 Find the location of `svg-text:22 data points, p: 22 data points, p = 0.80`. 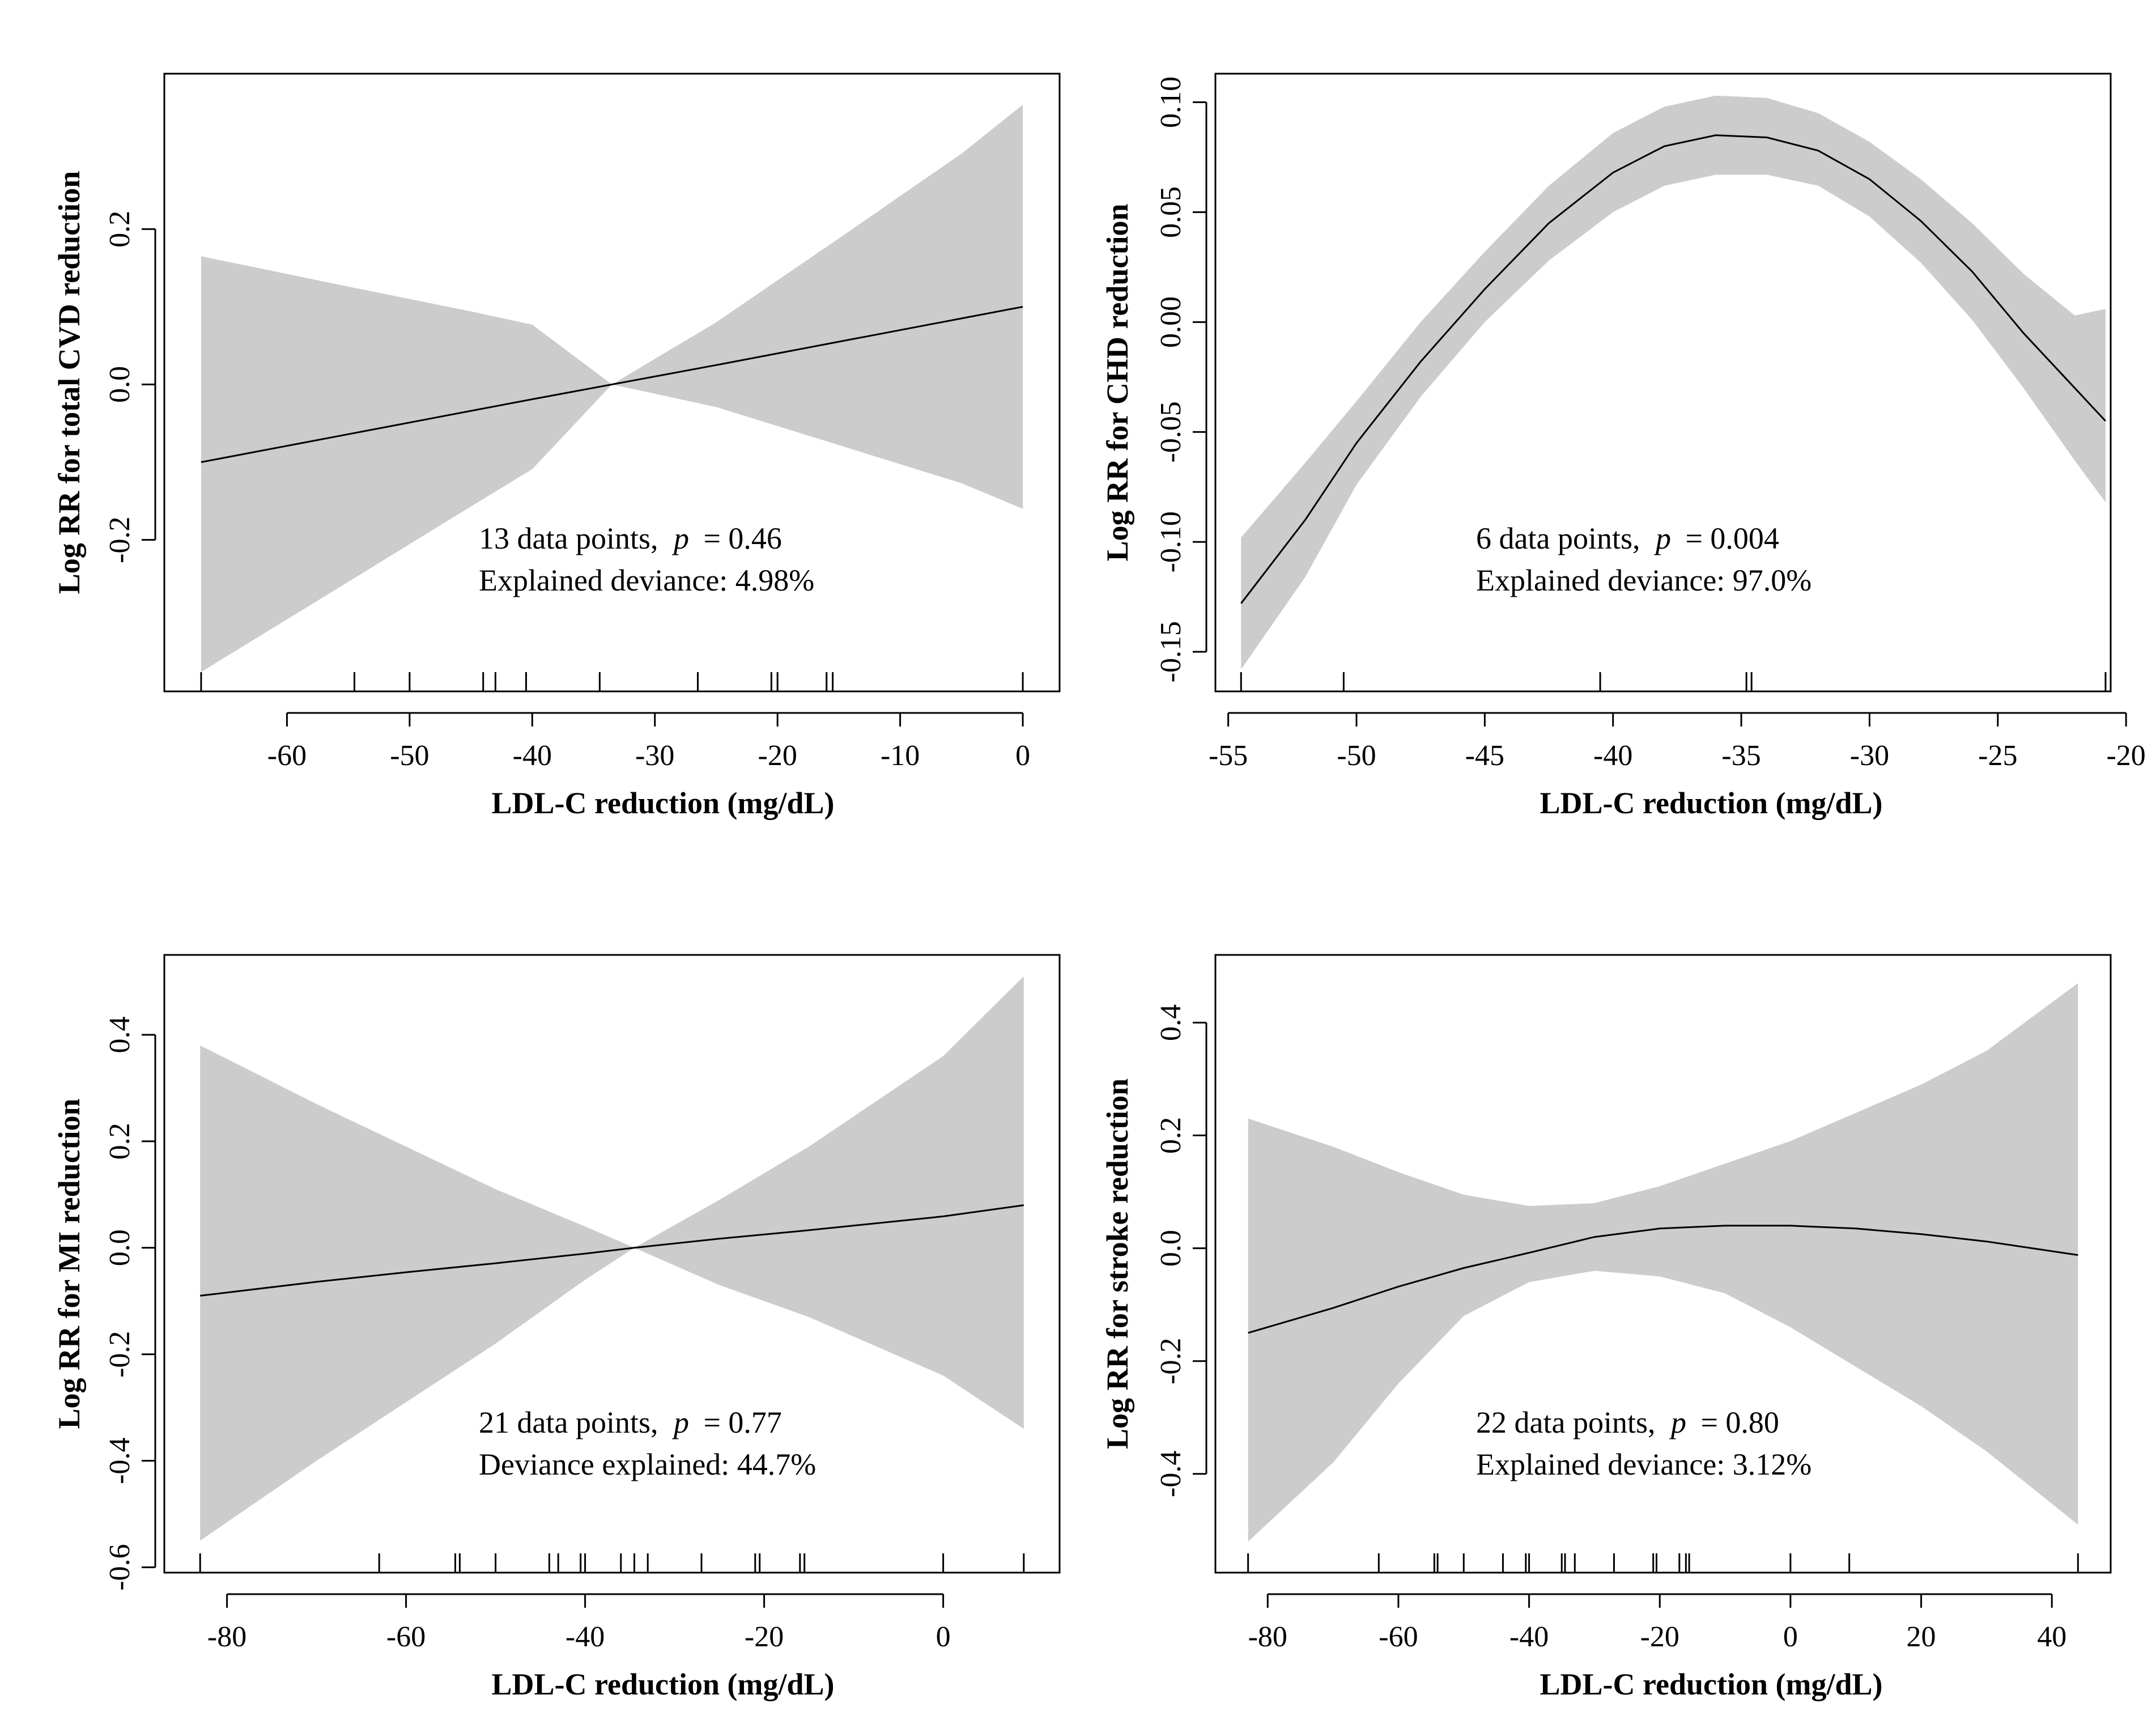

svg-text:22 data points, p: 22 data points, p = 0.80 is located at coordinates (1627, 1422).